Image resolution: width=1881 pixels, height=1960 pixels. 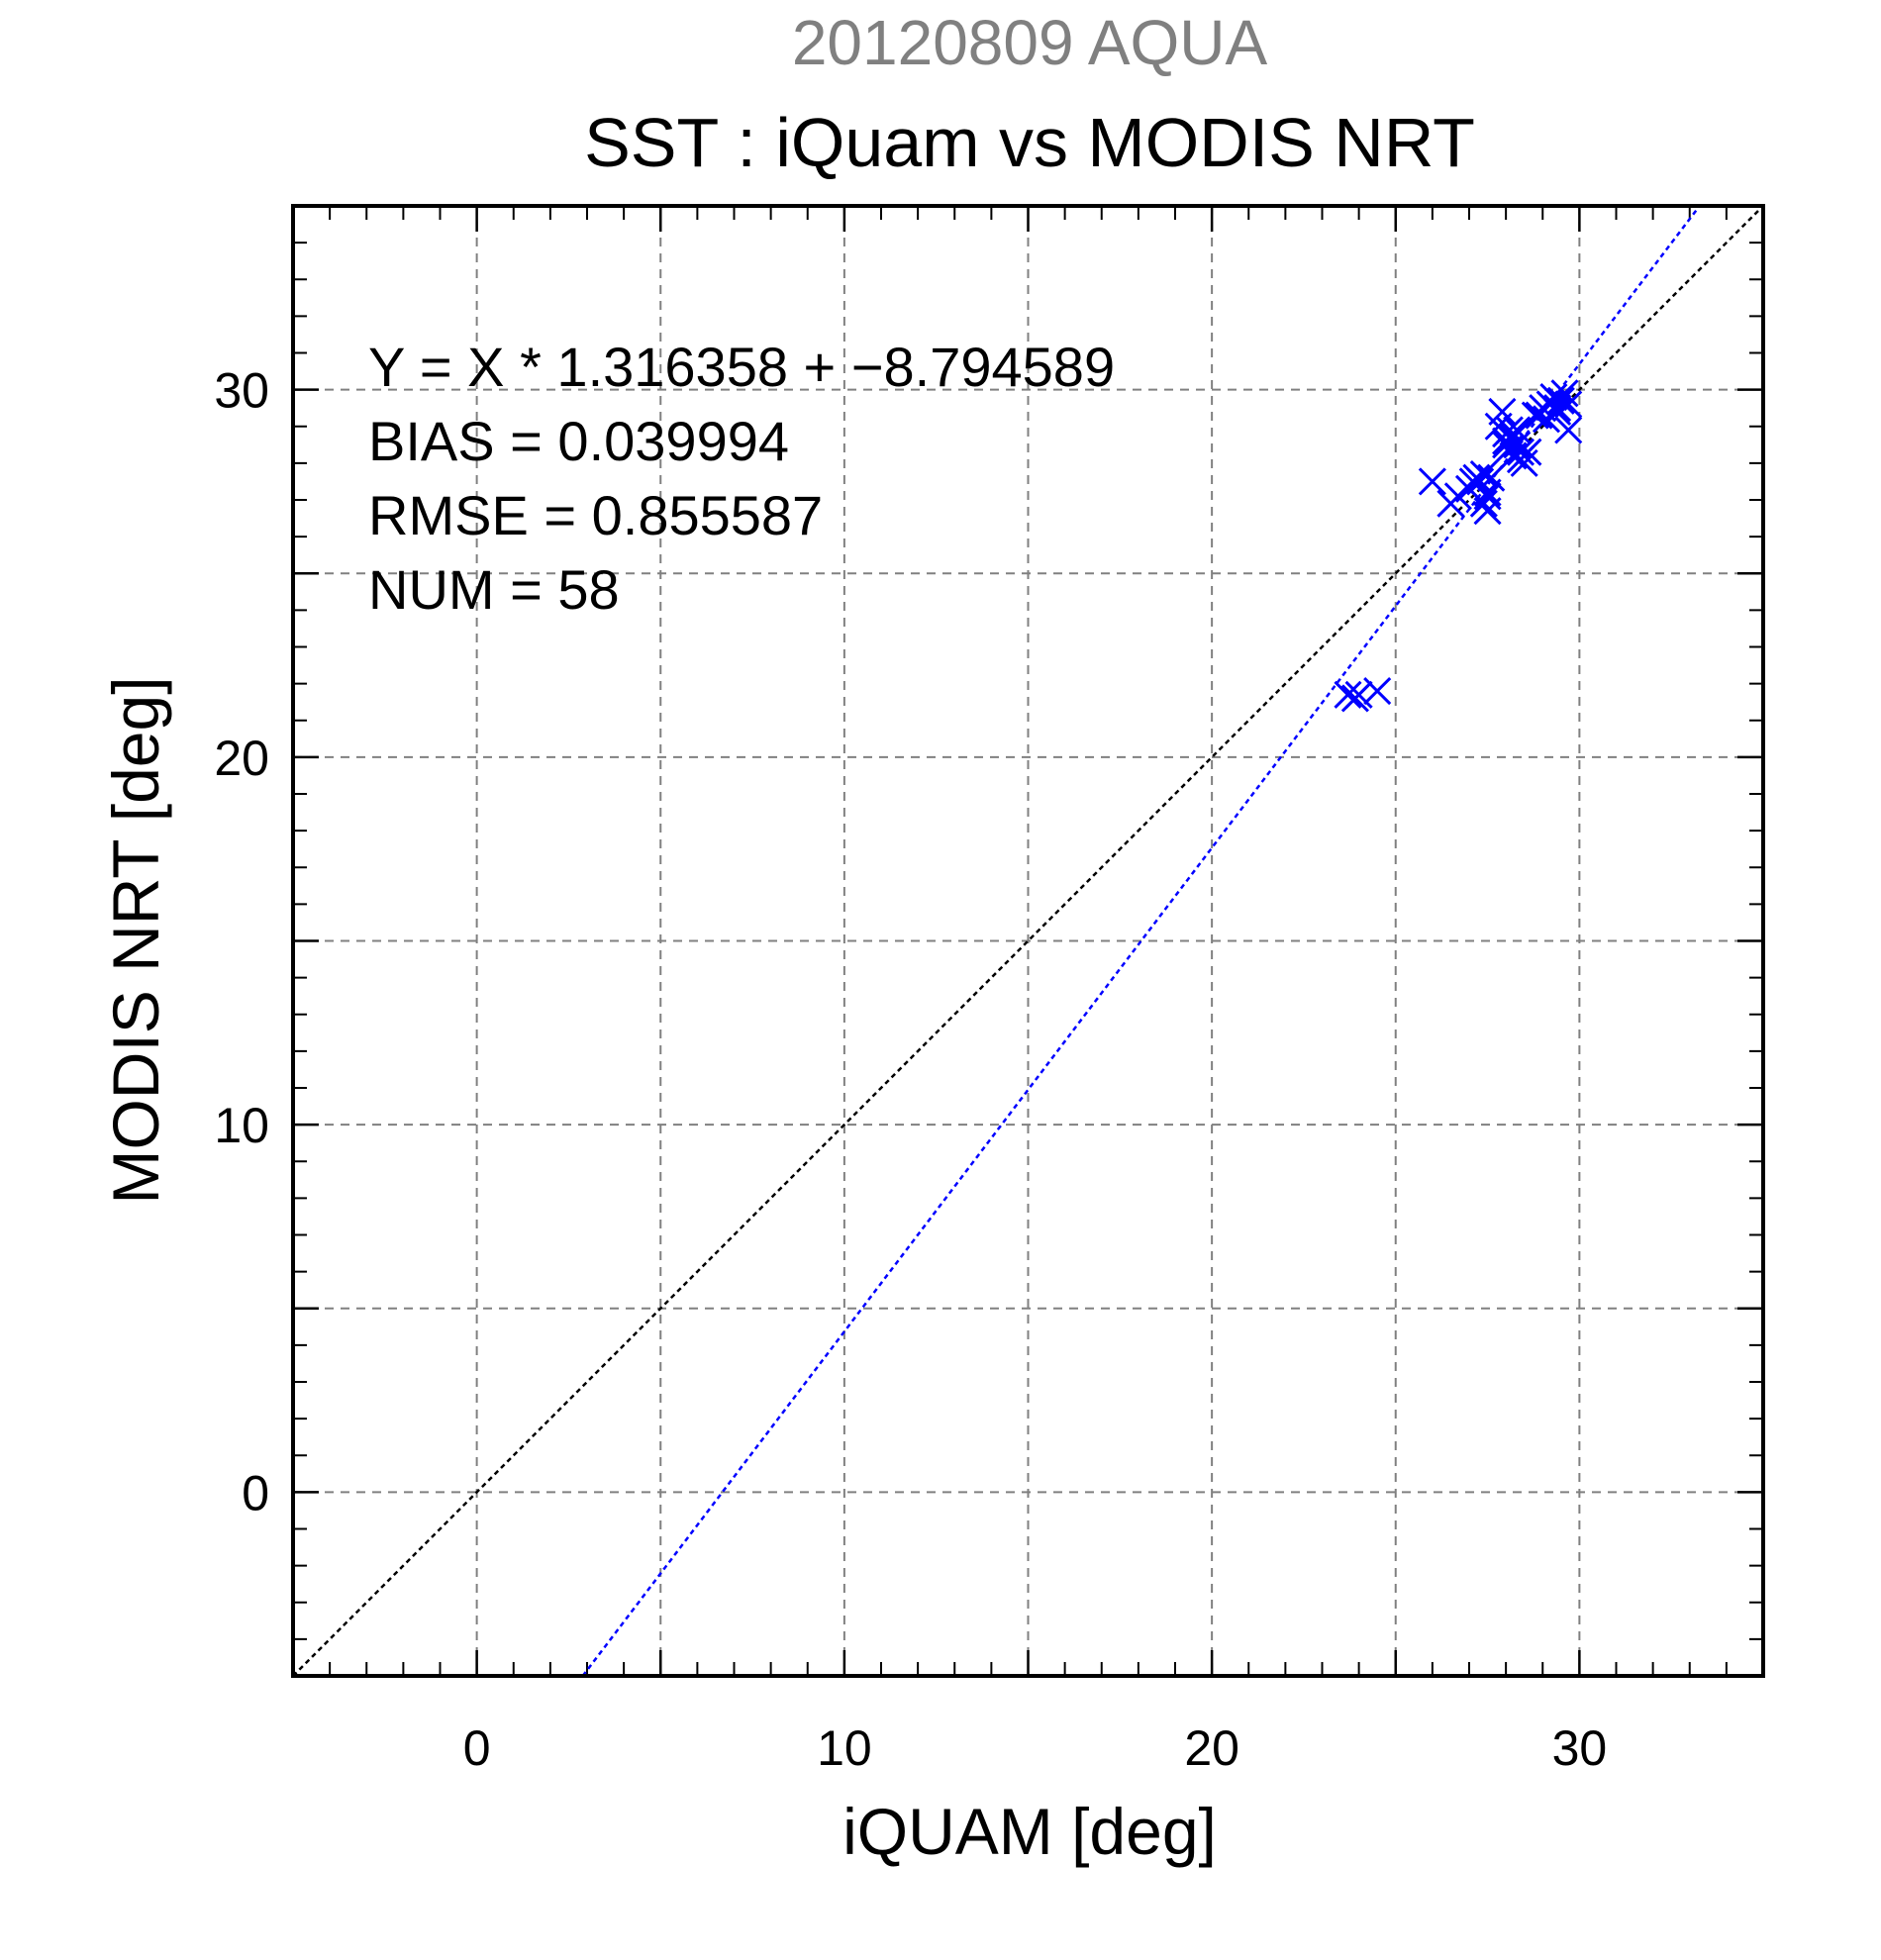 What do you see at coordinates (242, 758) in the screenshot?
I see `y-tick-label: 20` at bounding box center [242, 758].